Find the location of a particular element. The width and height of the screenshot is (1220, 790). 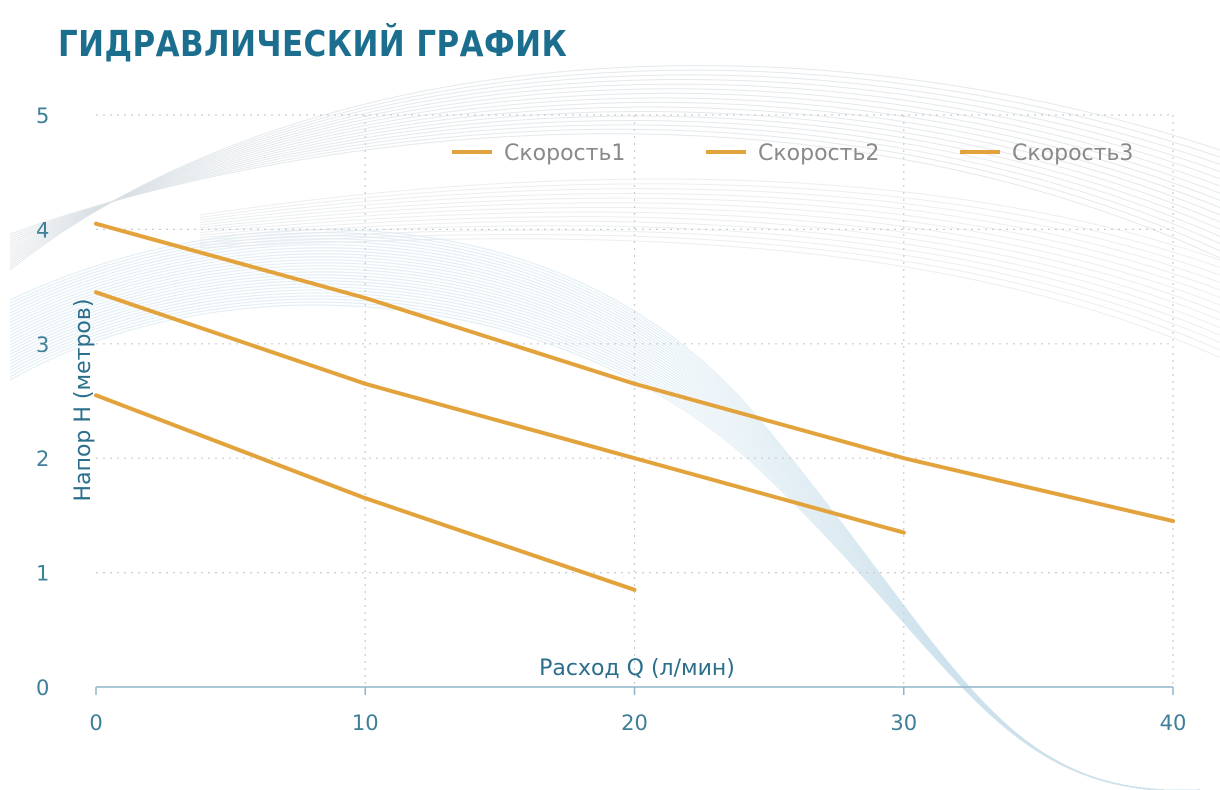

y-tick-label: 4 is located at coordinates (42, 230).